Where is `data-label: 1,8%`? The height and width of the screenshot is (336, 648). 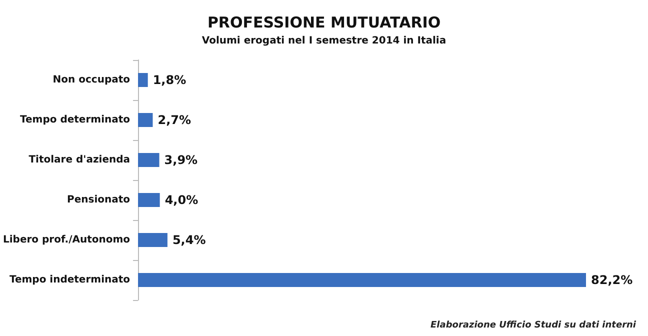 data-label: 1,8% is located at coordinates (169, 80).